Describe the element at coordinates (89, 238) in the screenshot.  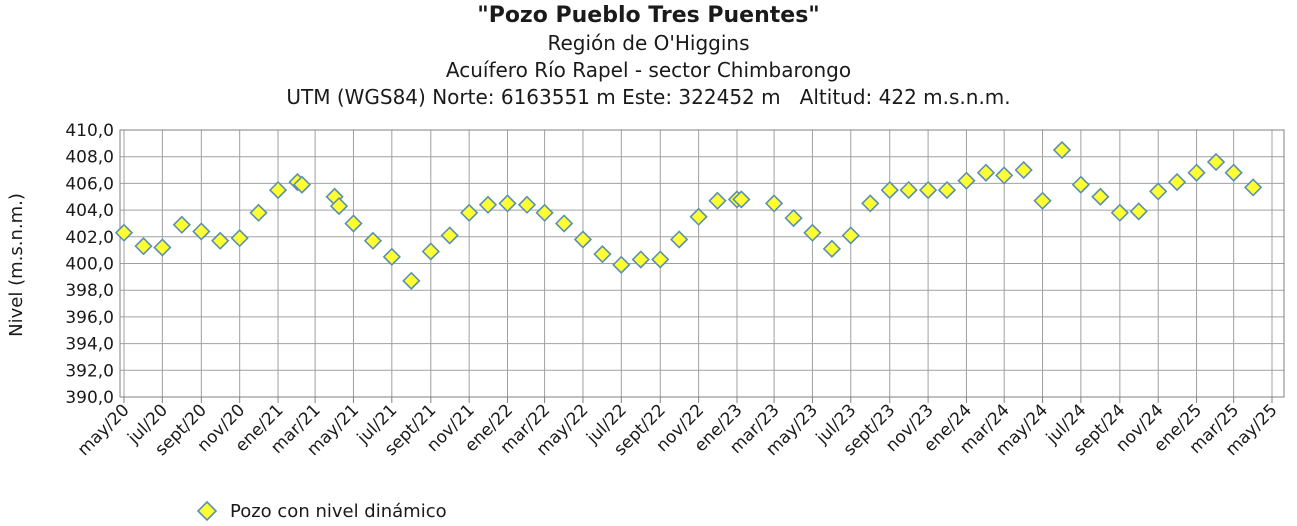
I see `y-tick-label: 402,0` at that location.